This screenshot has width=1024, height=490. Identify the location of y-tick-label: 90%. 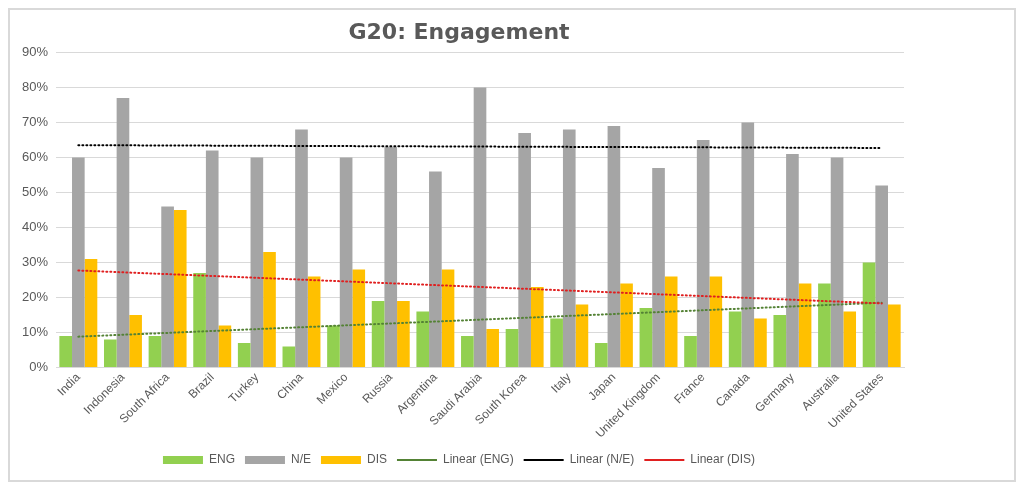
(35, 51).